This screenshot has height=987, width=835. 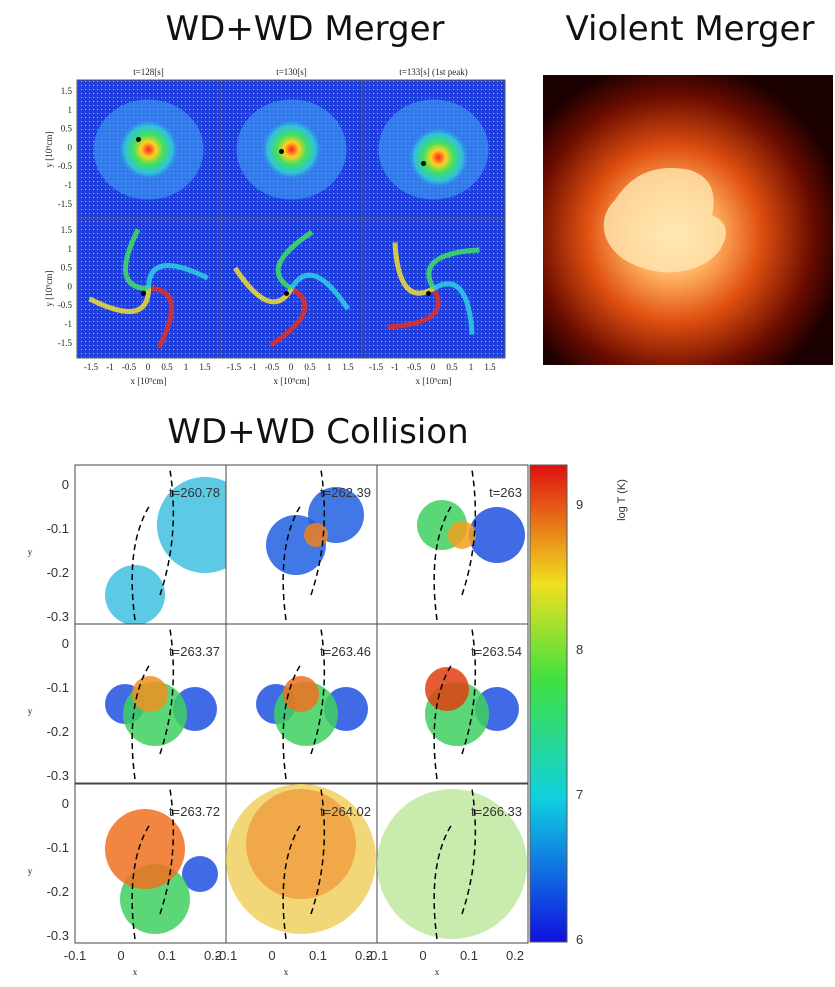 I want to click on colorbar-tick-label: 6, so click(x=579, y=939).